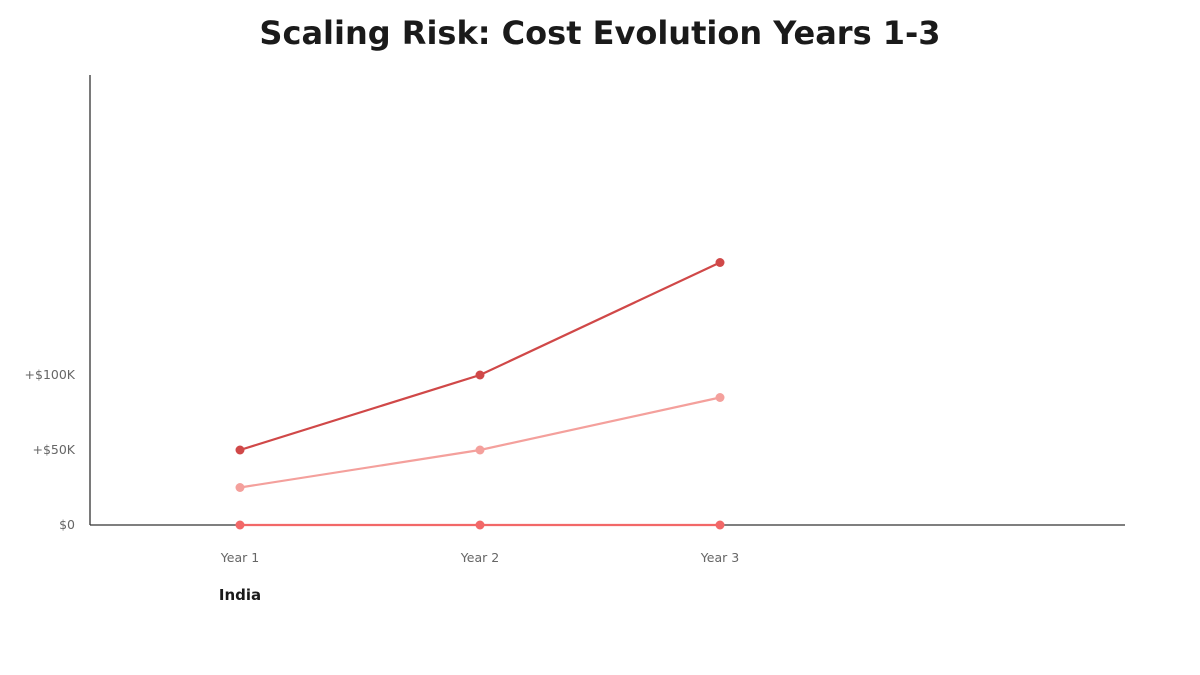  What do you see at coordinates (50, 374) in the screenshot?
I see `y-tick-label: +$100K` at bounding box center [50, 374].